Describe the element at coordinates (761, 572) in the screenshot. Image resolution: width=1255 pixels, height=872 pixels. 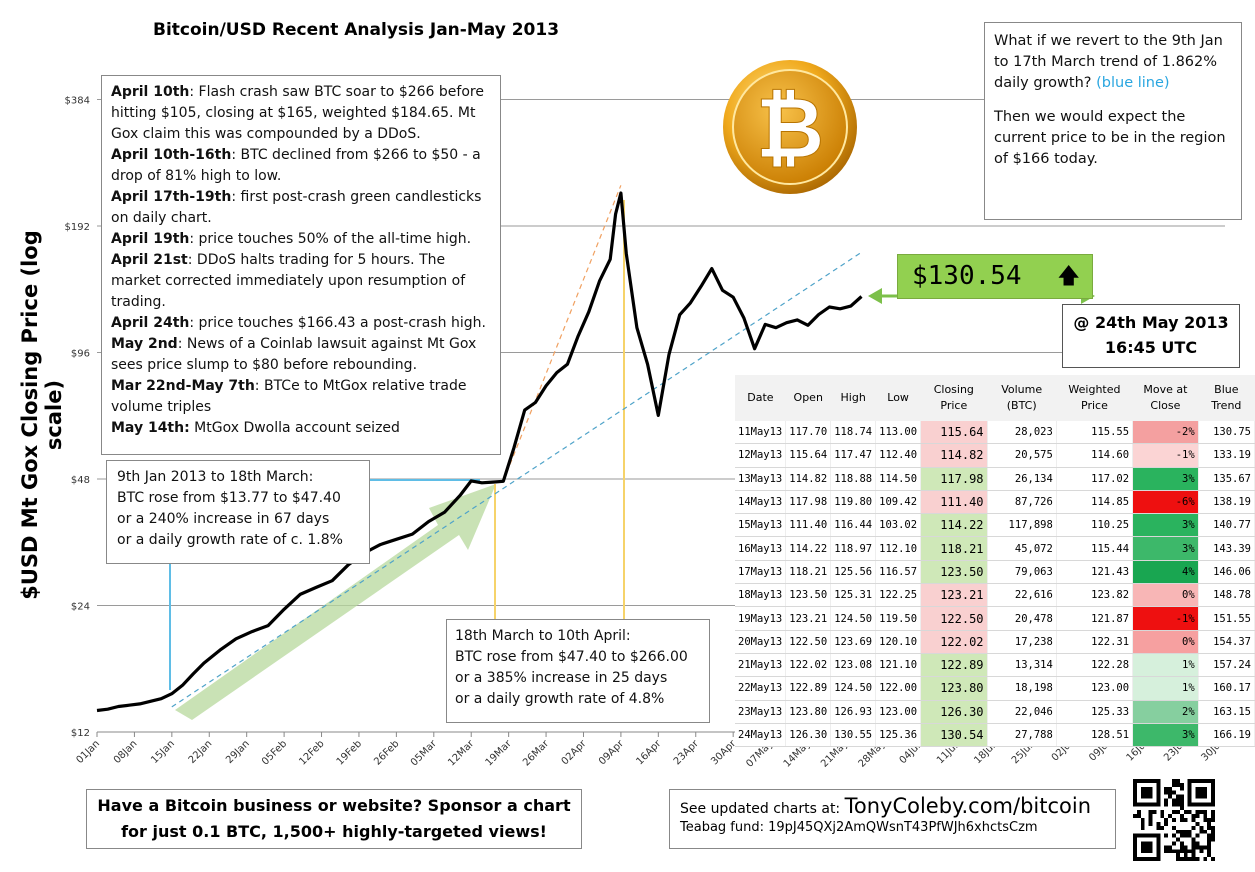
I see `table-cell: 17May13` at that location.